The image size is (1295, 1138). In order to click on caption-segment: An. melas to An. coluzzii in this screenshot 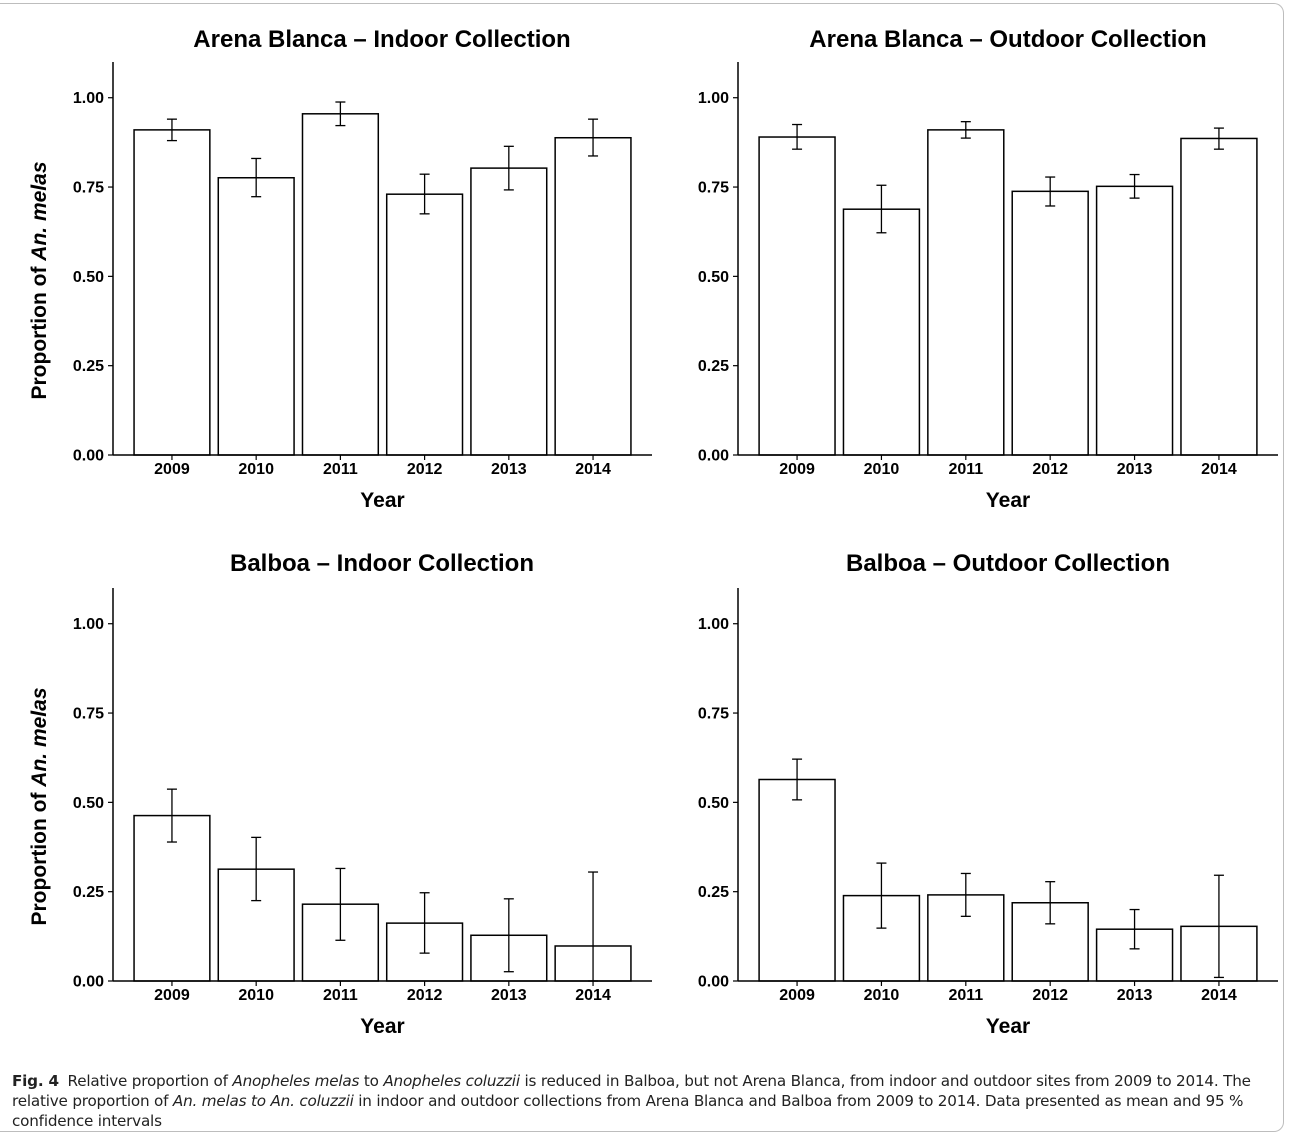, I will do `click(263, 1101)`.